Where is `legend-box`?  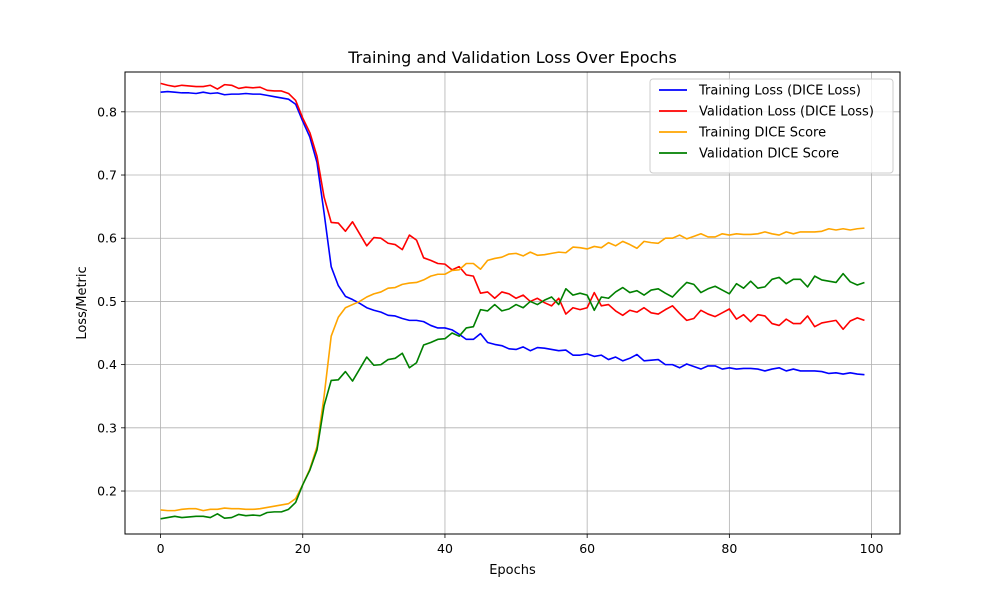 legend-box is located at coordinates (771, 126).